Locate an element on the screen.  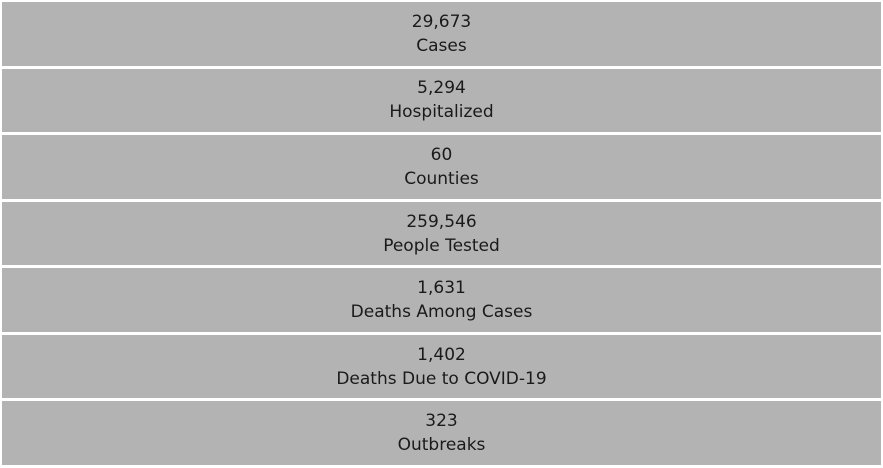
stat-tile: 5,294 Hospitalized is located at coordinates (441, 100).